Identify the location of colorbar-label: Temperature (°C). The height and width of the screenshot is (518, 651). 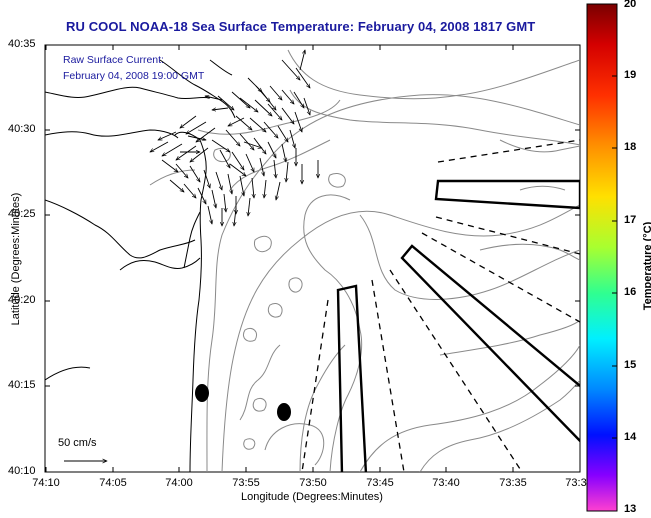
(646, 266).